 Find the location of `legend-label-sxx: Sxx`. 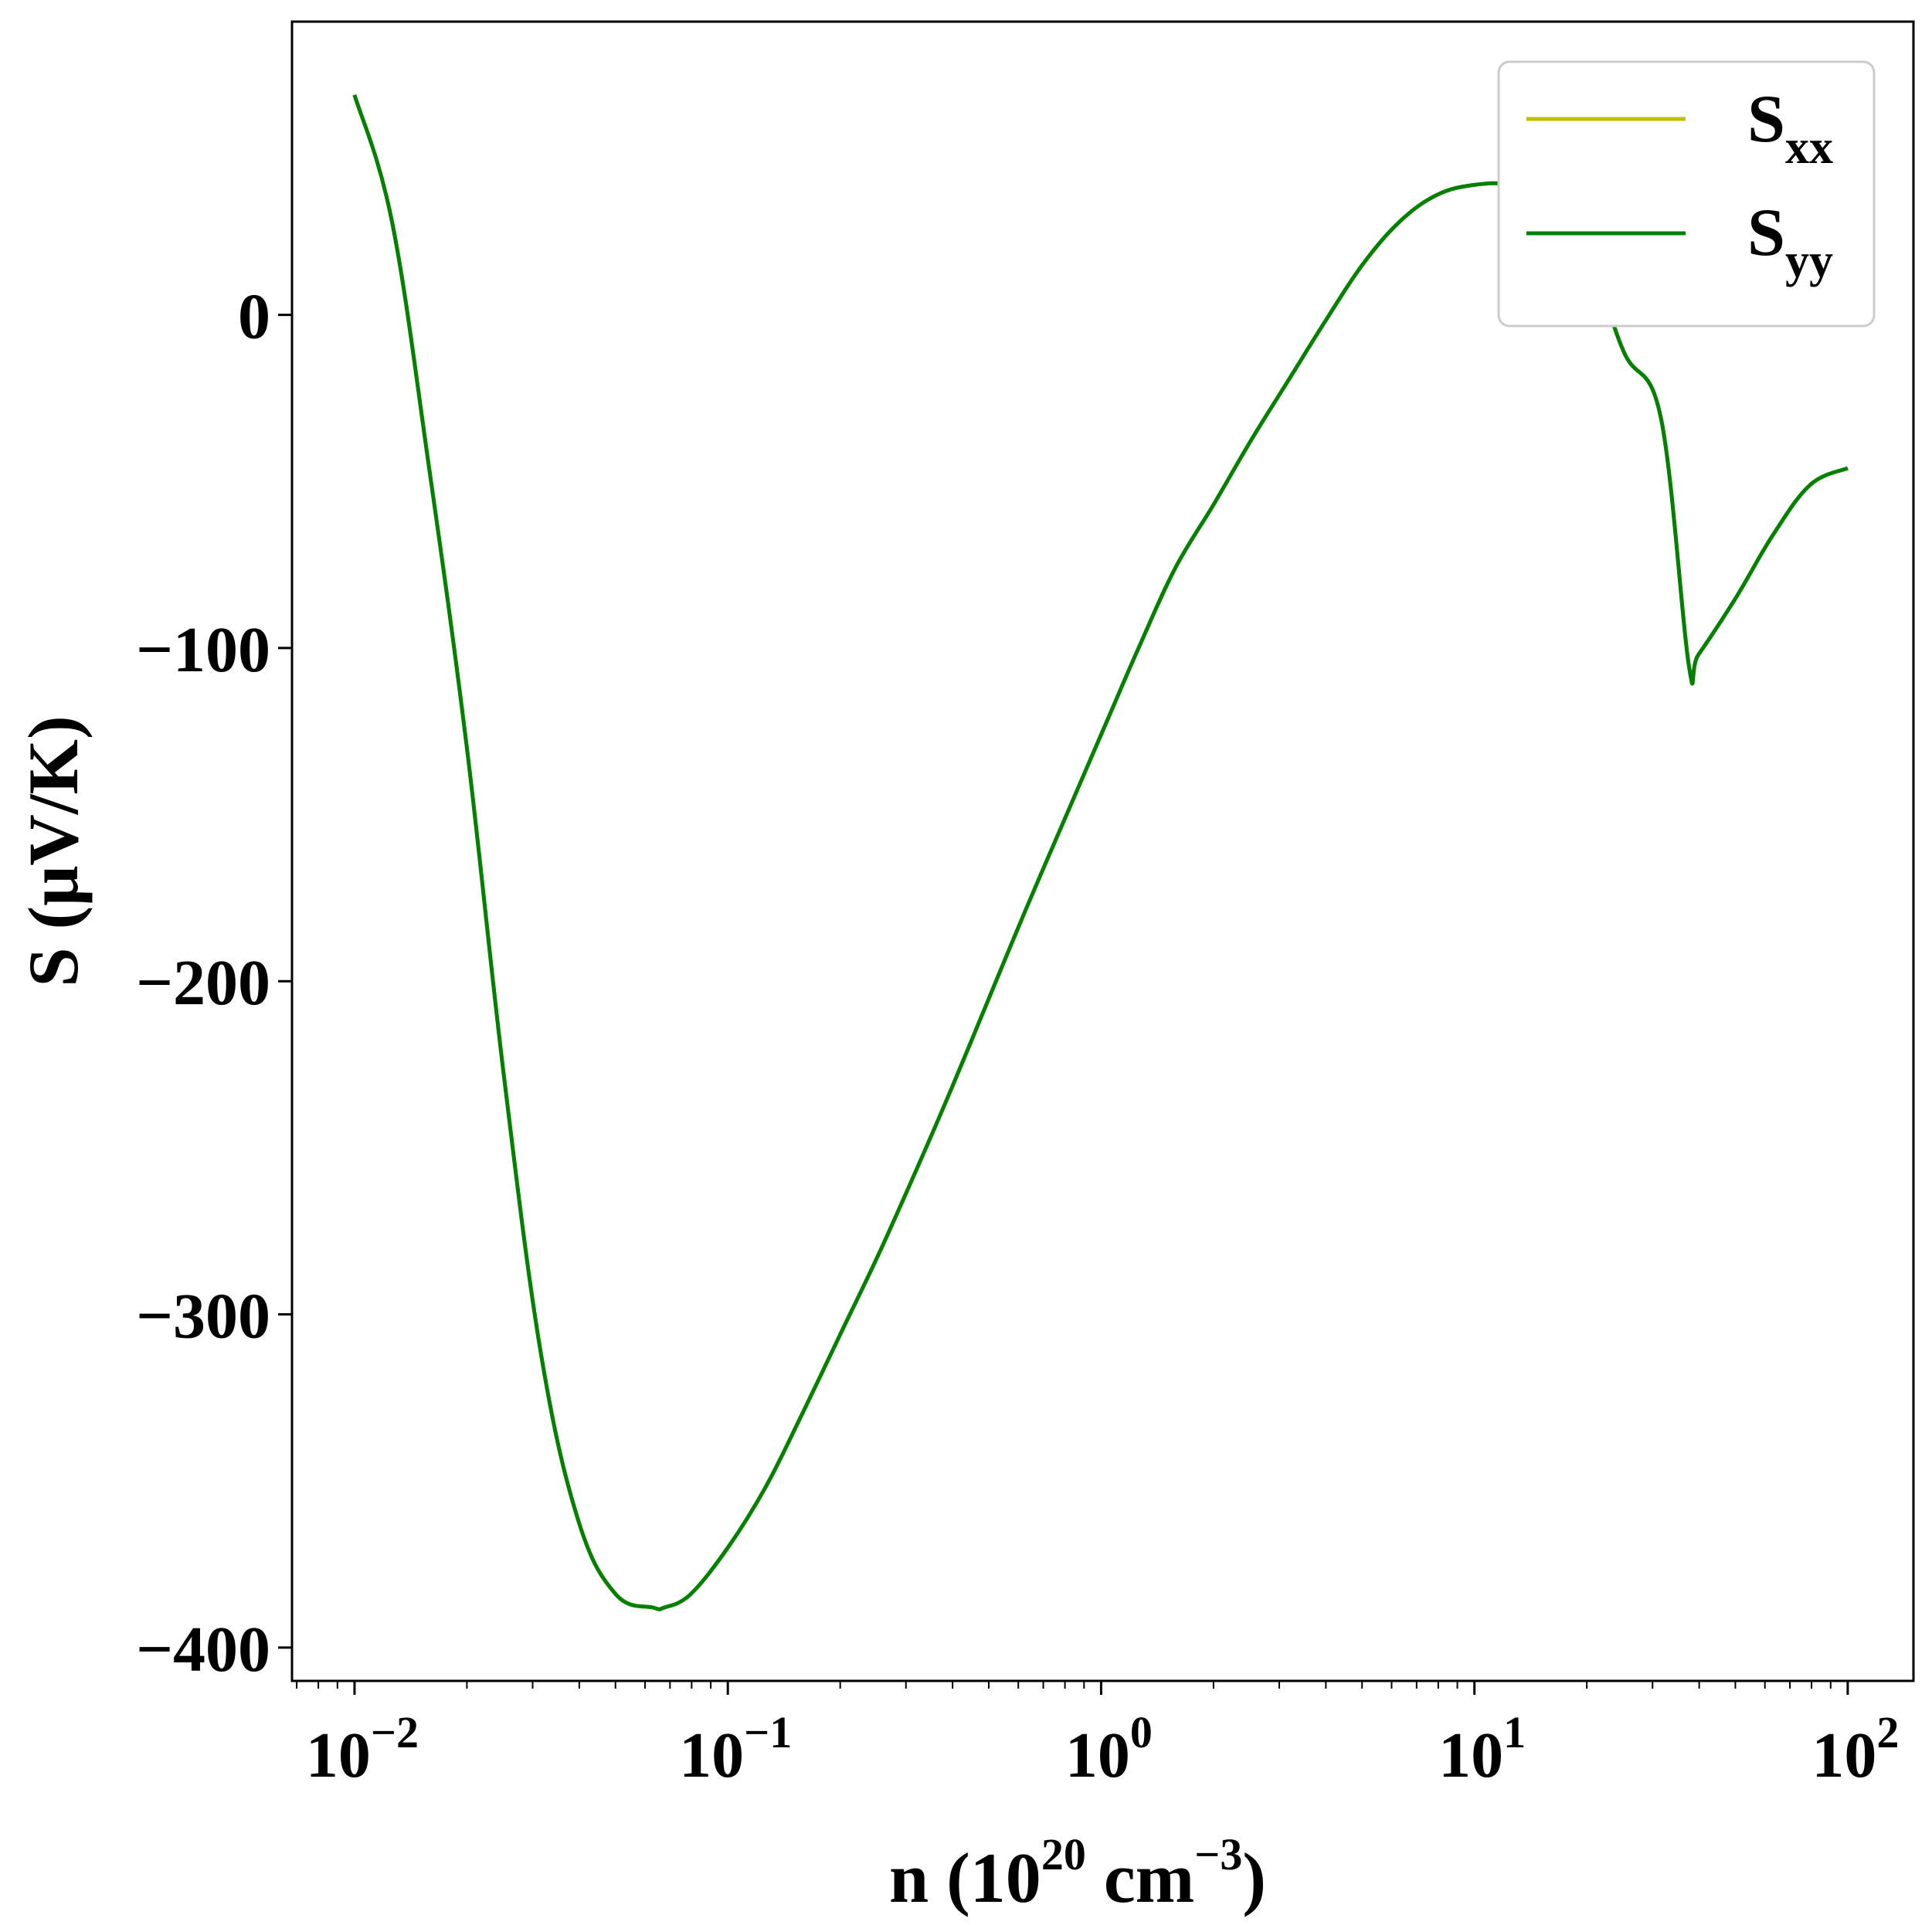

legend-label-sxx: Sxx is located at coordinates (1790, 128).